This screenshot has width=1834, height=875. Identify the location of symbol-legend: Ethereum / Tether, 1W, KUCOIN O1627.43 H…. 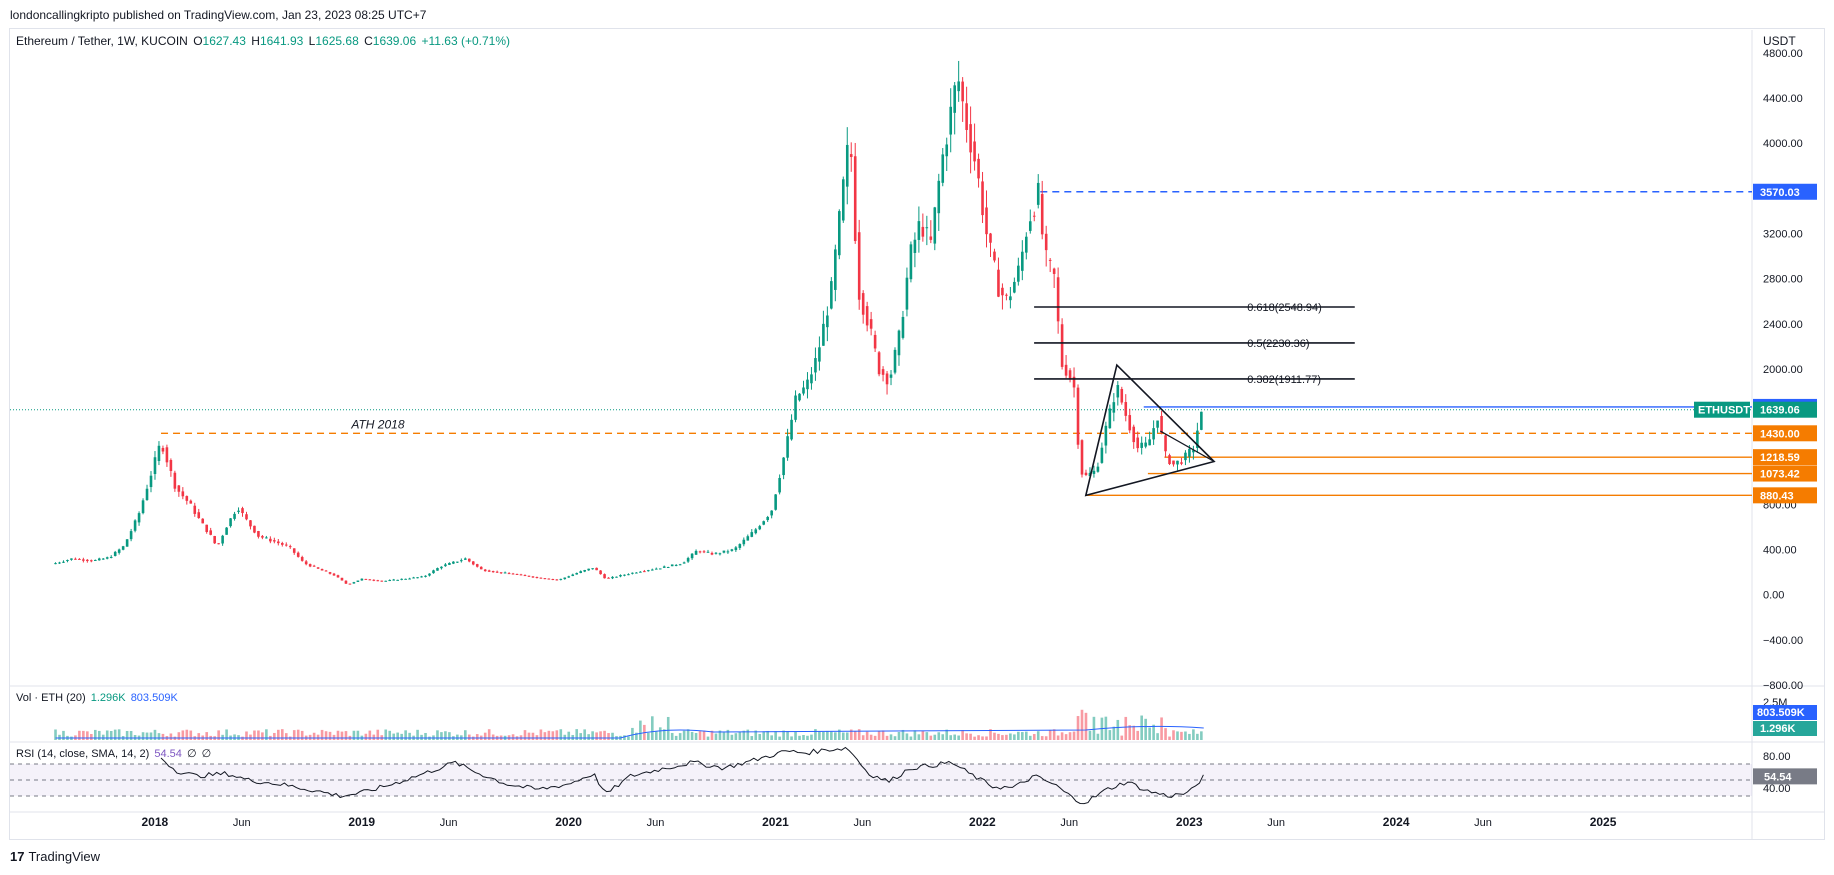
(264, 41).